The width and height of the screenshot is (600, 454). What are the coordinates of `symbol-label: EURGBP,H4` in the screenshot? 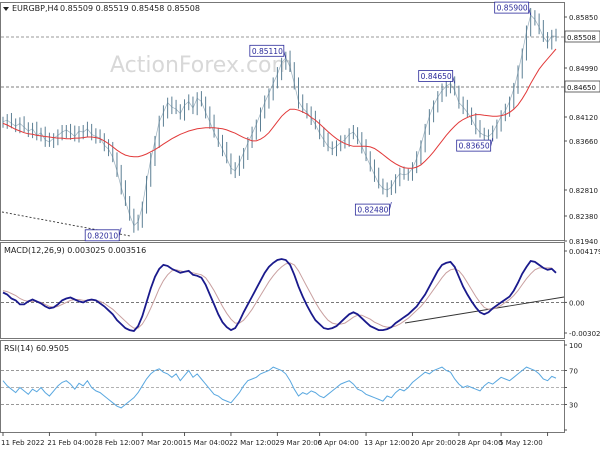 It's located at (35, 8).